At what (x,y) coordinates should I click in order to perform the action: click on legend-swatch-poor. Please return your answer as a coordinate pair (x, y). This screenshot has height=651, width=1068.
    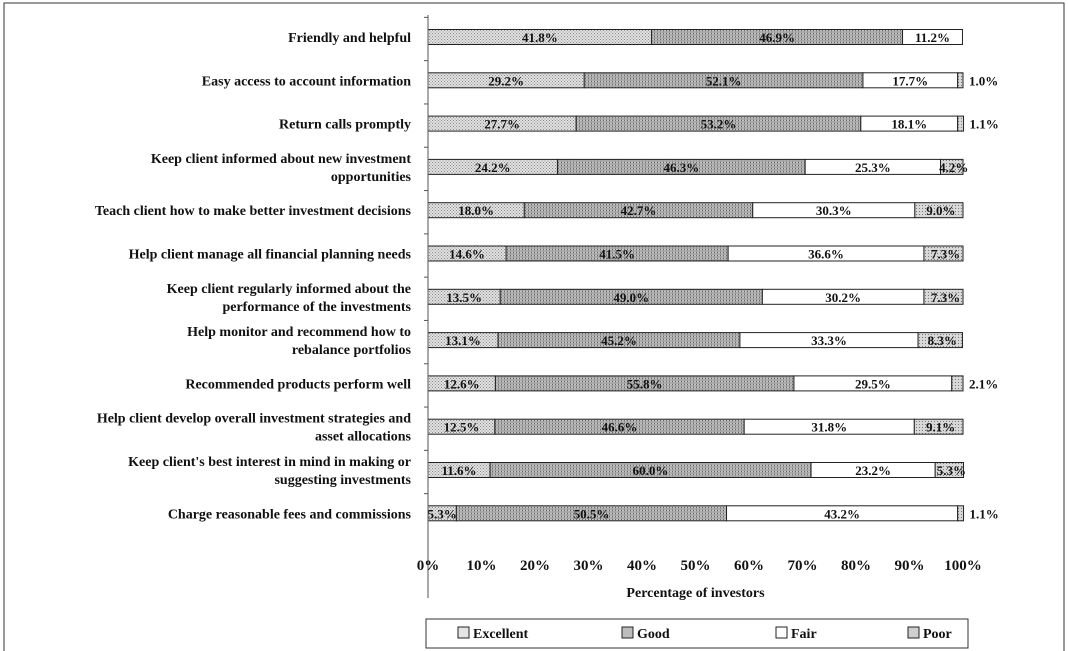
    Looking at the image, I should click on (913, 632).